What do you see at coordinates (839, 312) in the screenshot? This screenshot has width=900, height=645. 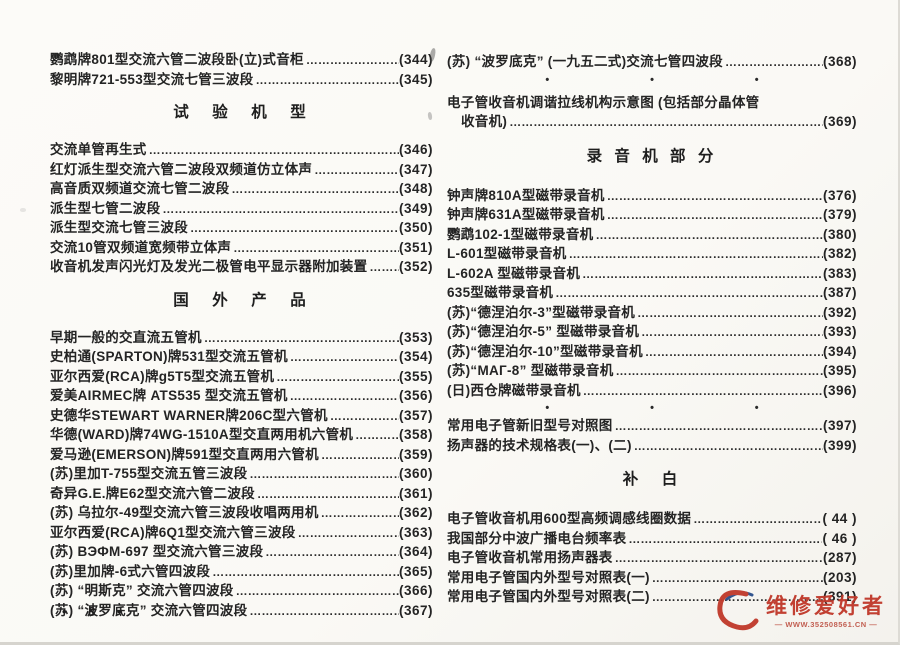 I see `toc-entry-page: (392)` at bounding box center [839, 312].